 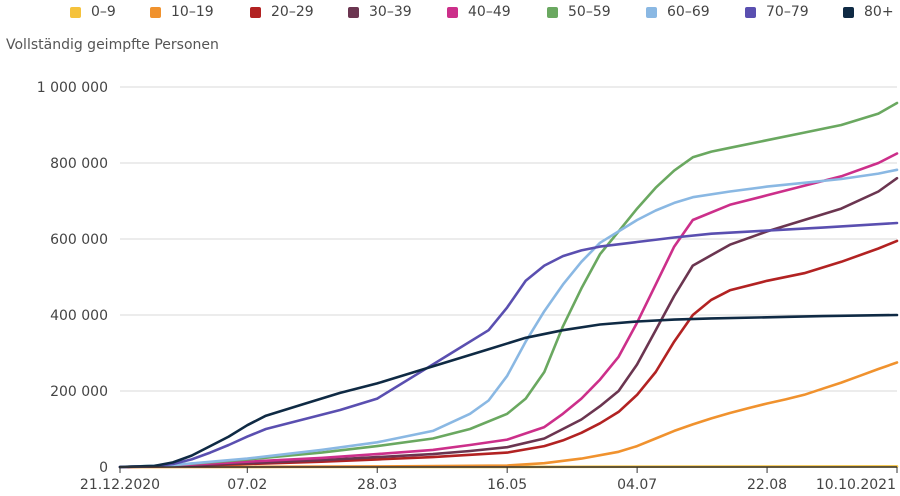 I want to click on legend-item: 40–49, so click(x=479, y=12).